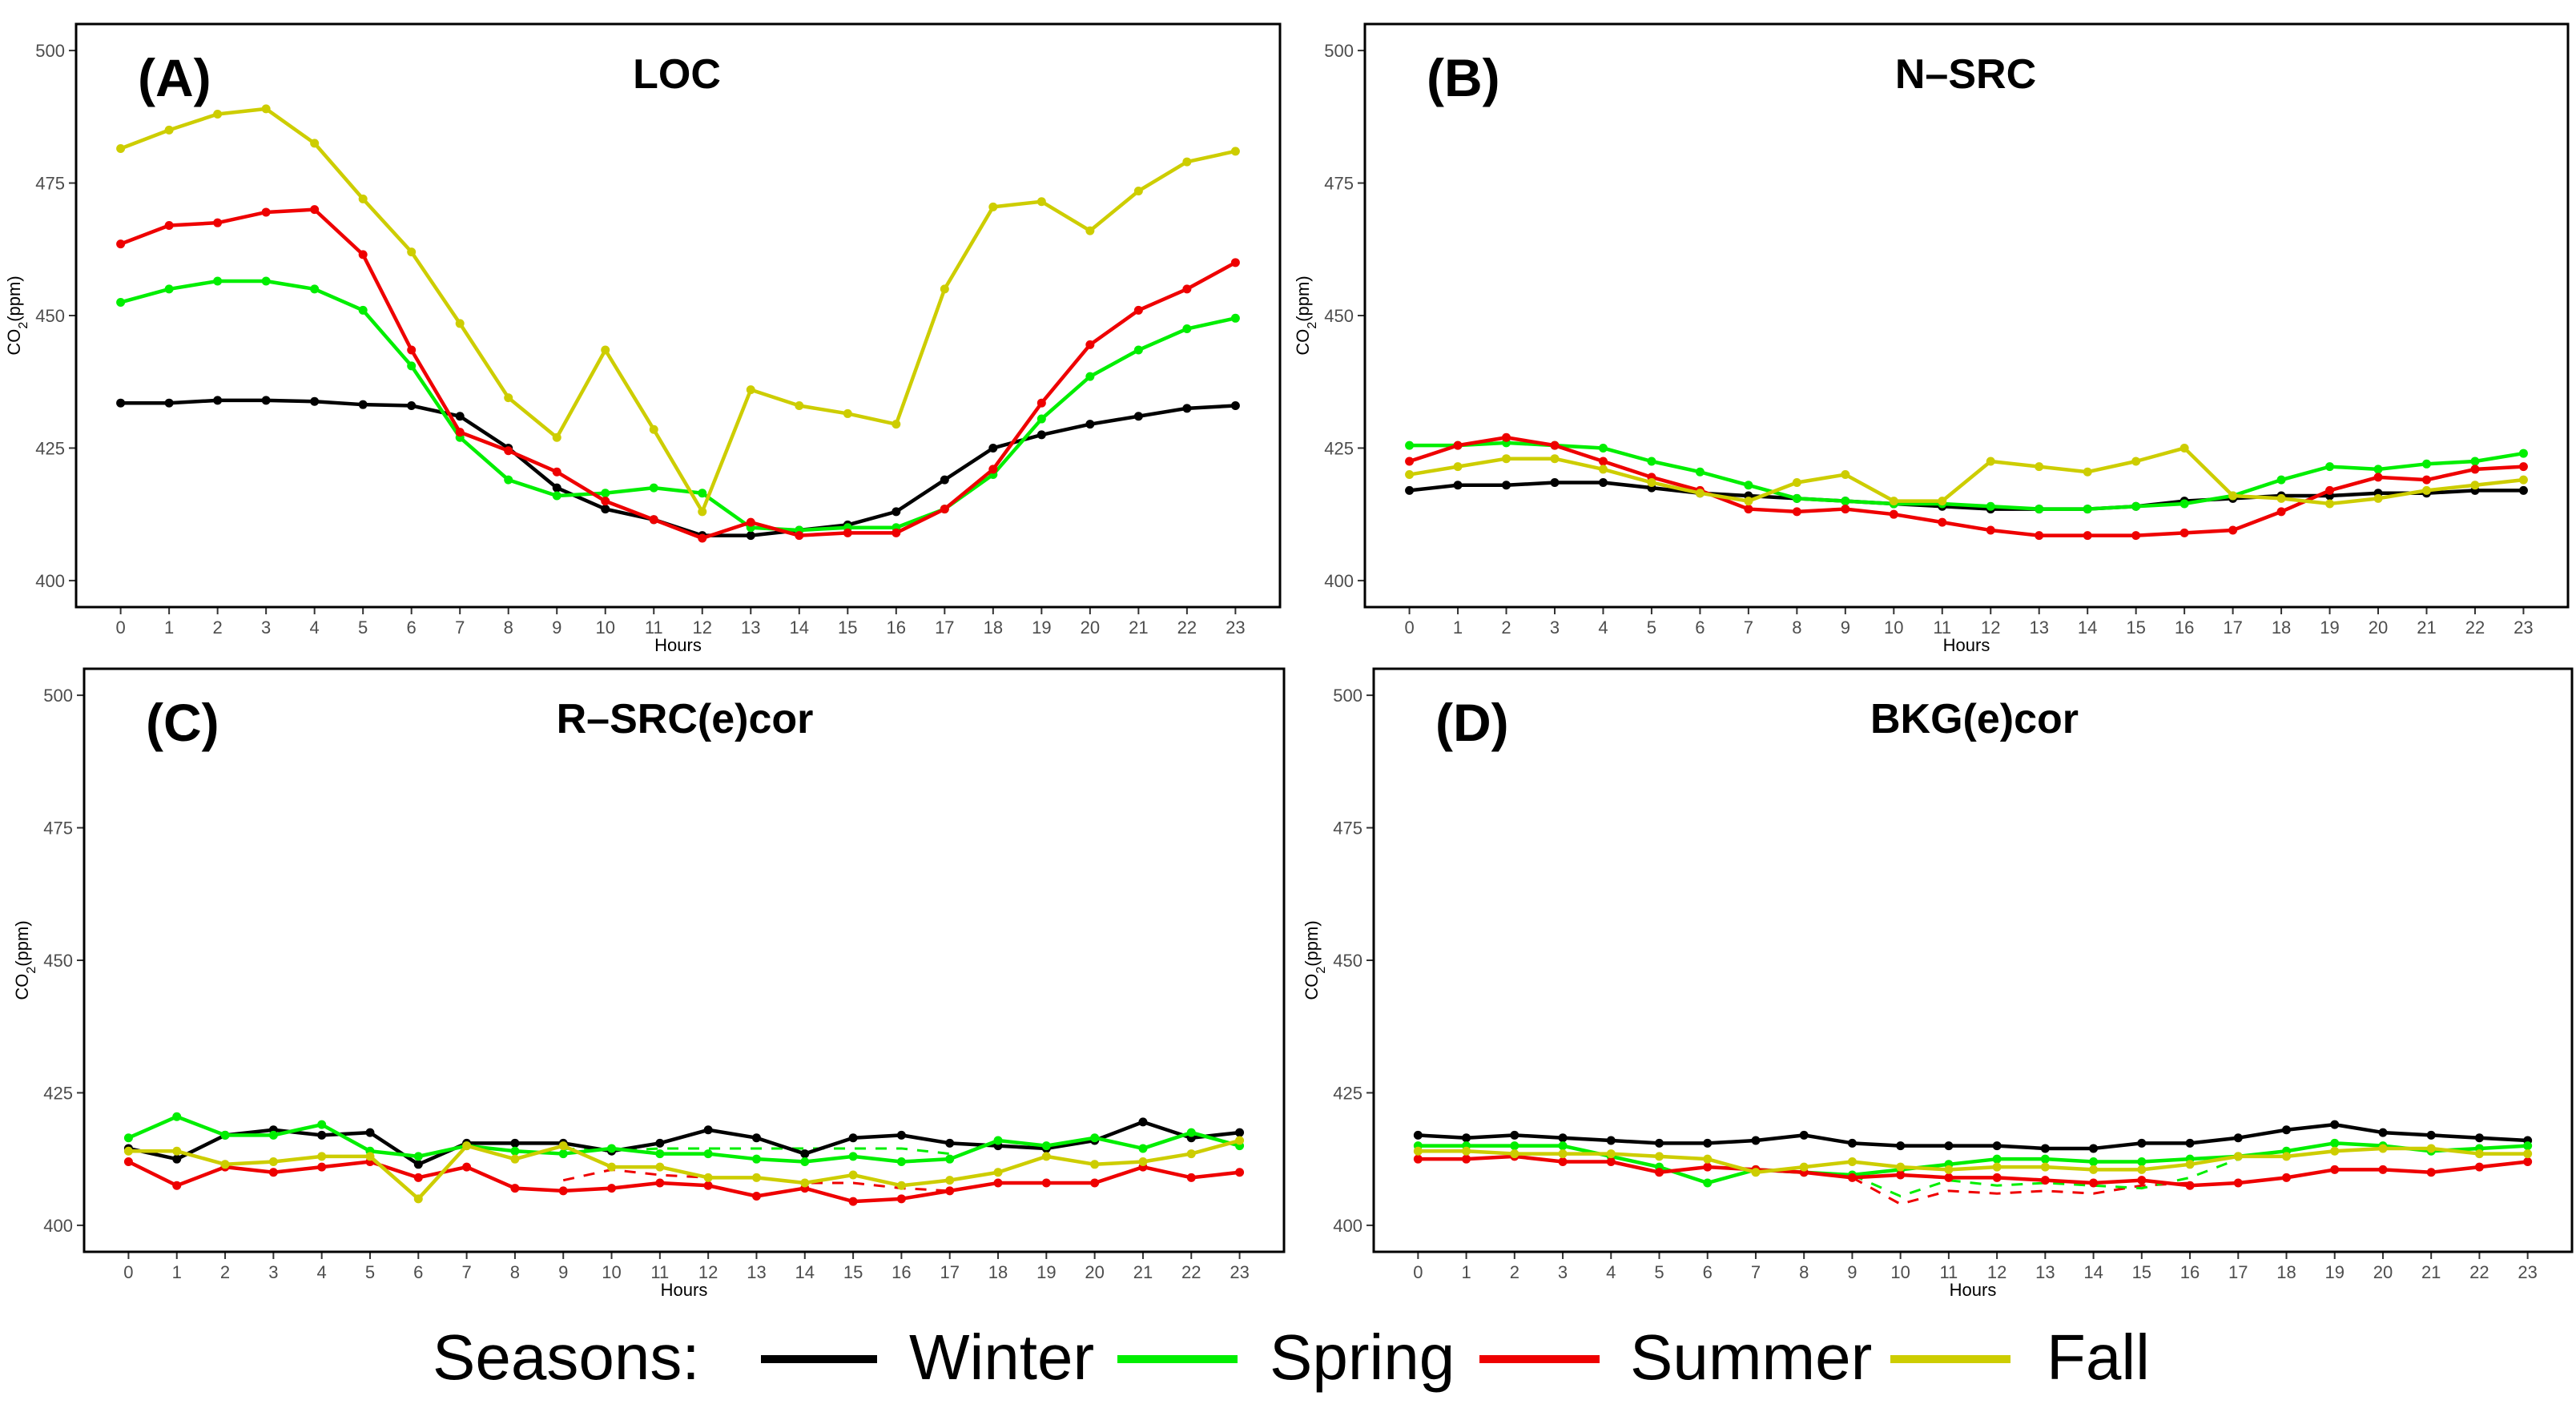  Describe the element at coordinates (684, 1169) in the screenshot. I see `panel-c-fall-line` at that location.